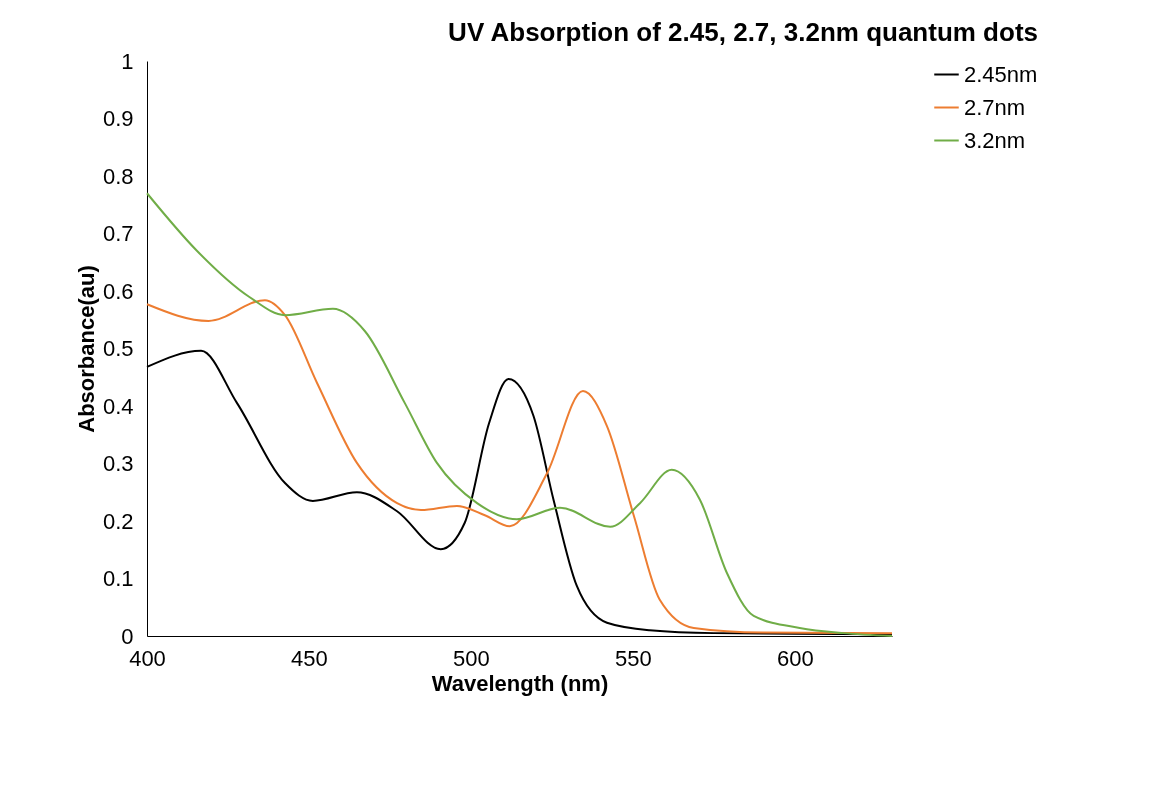  I want to click on y-tick-label: 0.2, so click(118, 521).